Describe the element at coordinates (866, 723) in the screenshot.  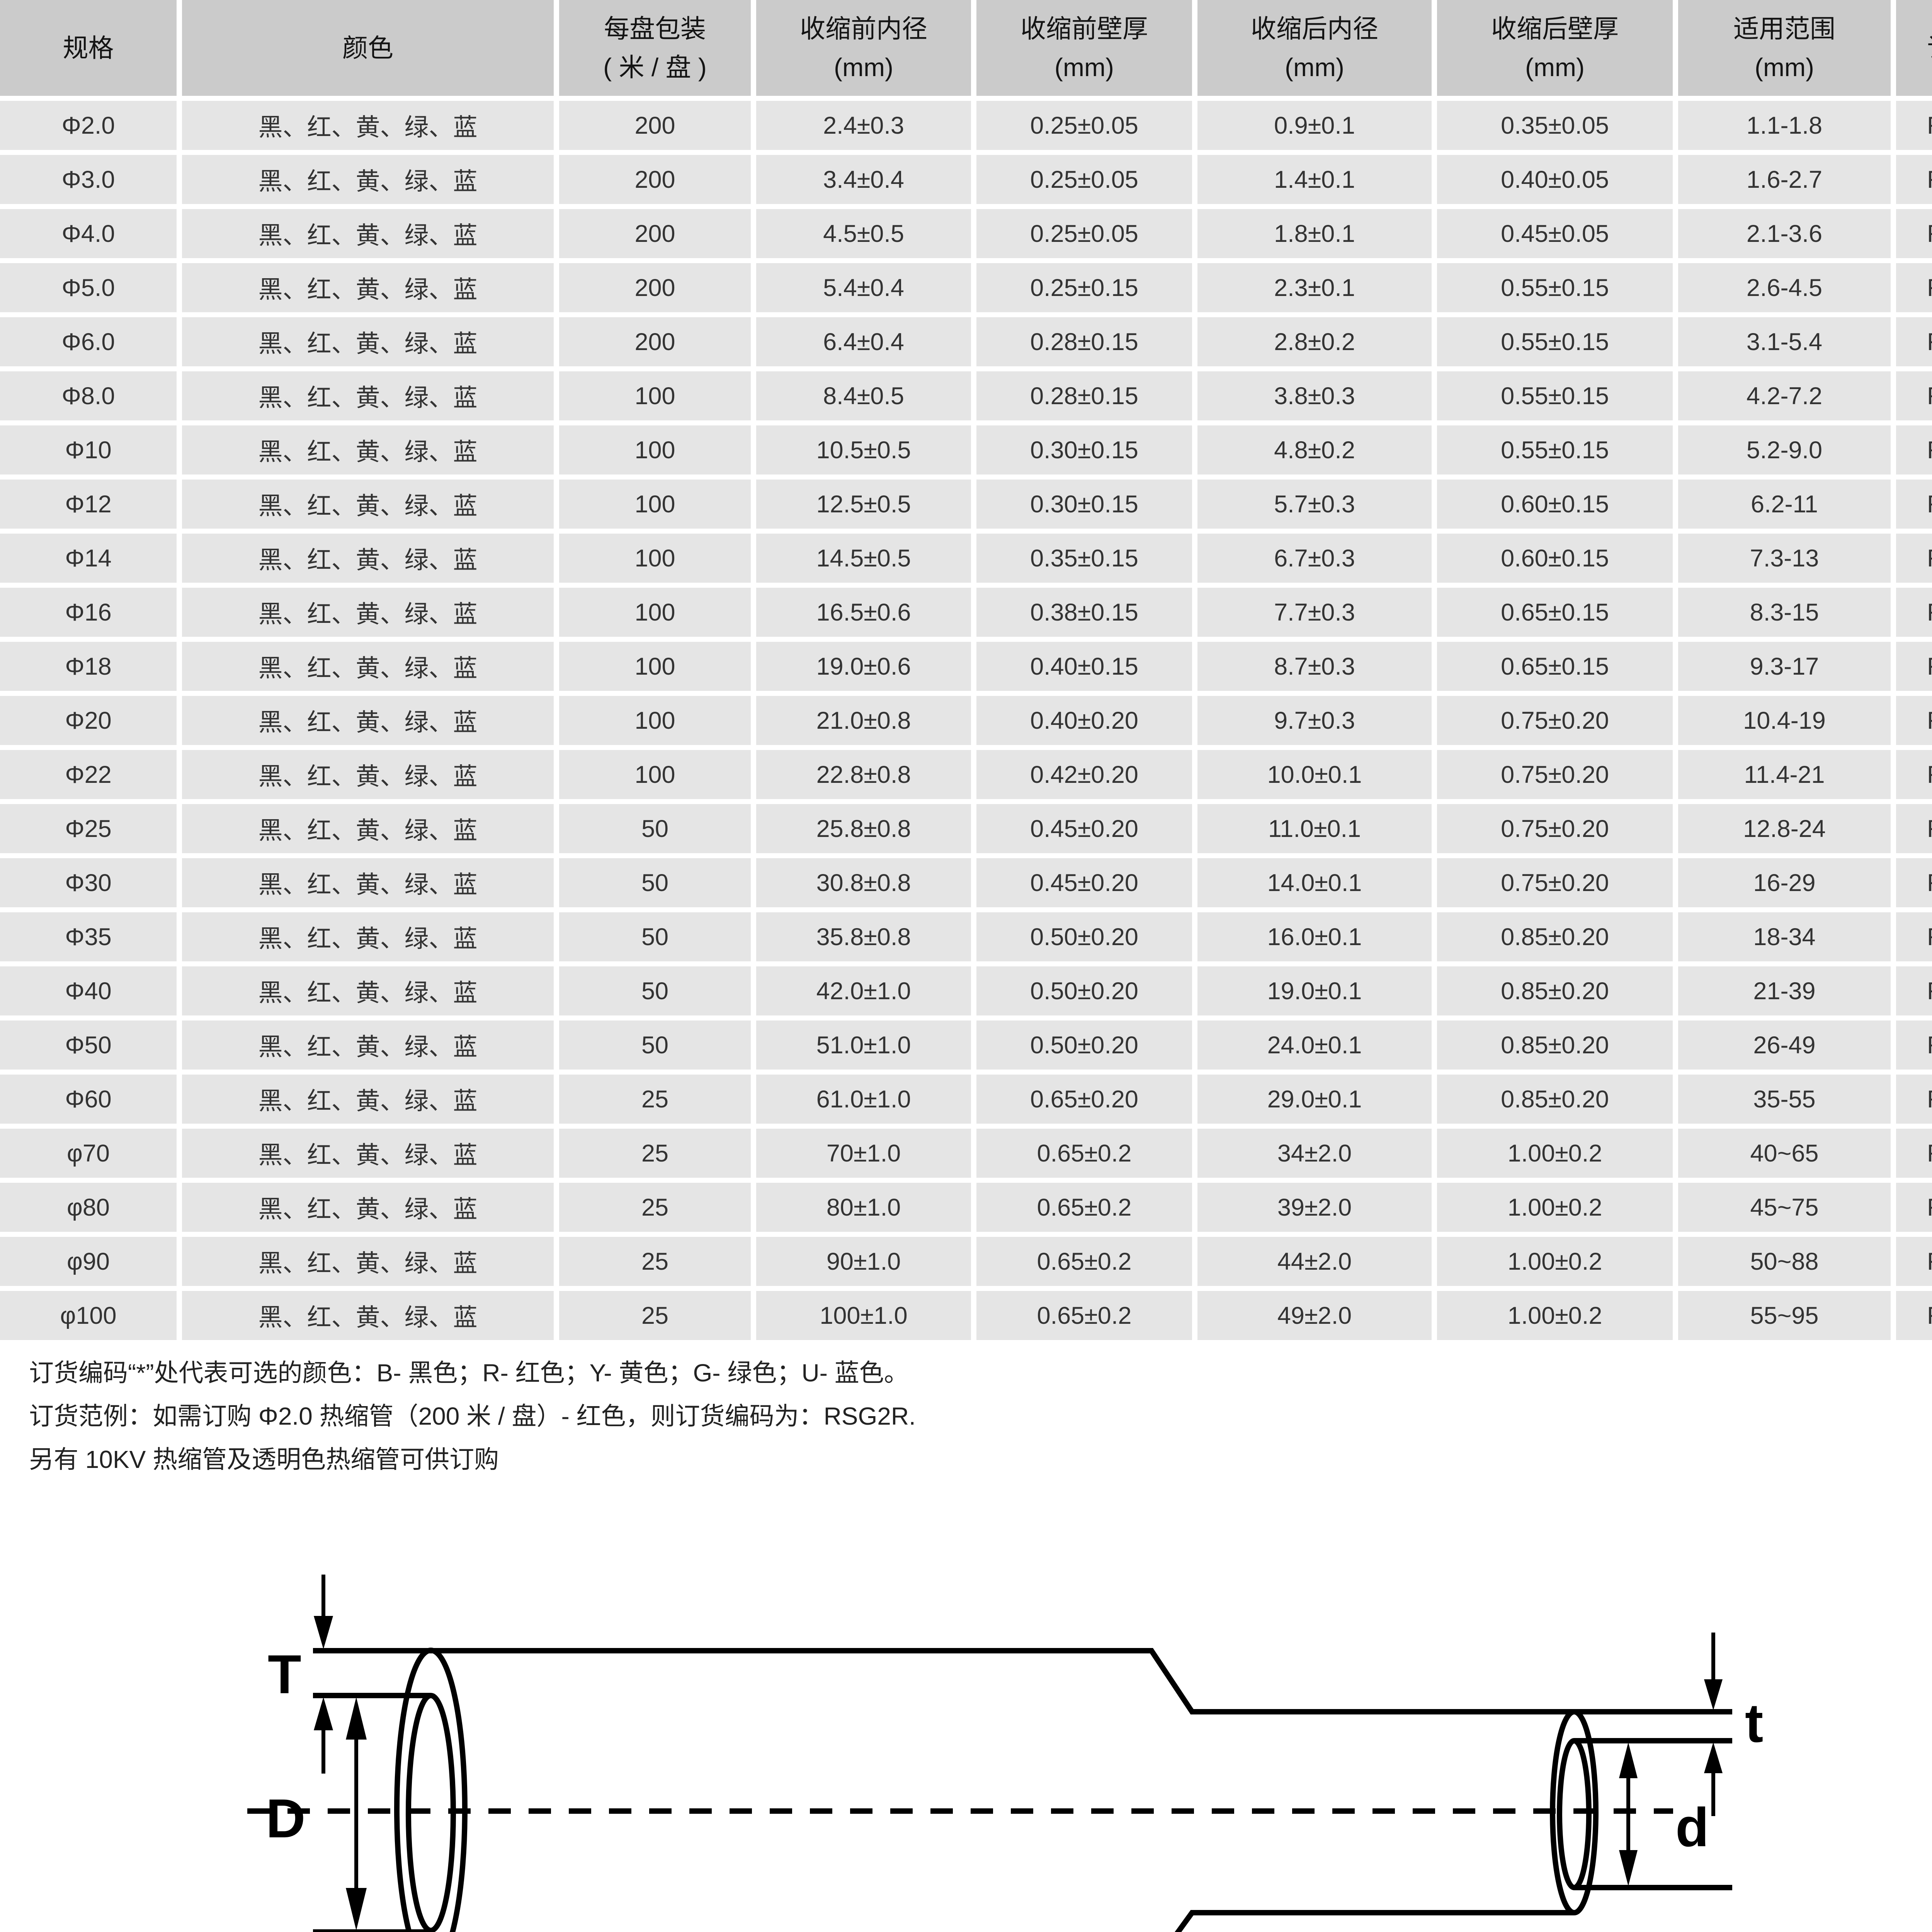
I see `cell: 21.0±0.8` at that location.